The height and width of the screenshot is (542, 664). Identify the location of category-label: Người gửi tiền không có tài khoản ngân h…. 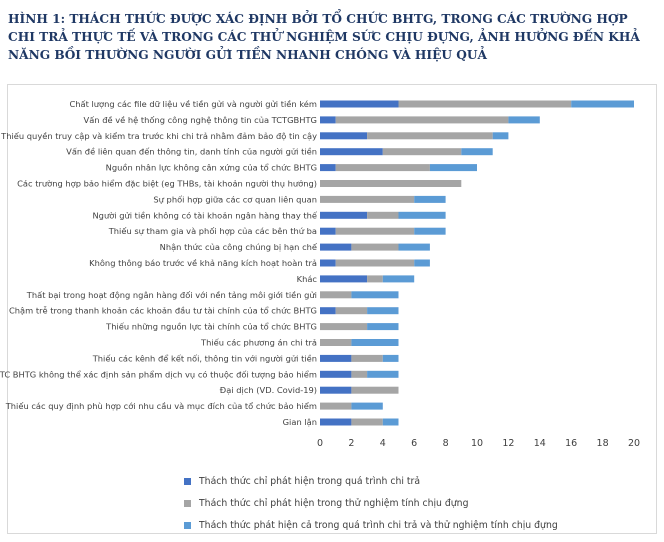
(204, 215).